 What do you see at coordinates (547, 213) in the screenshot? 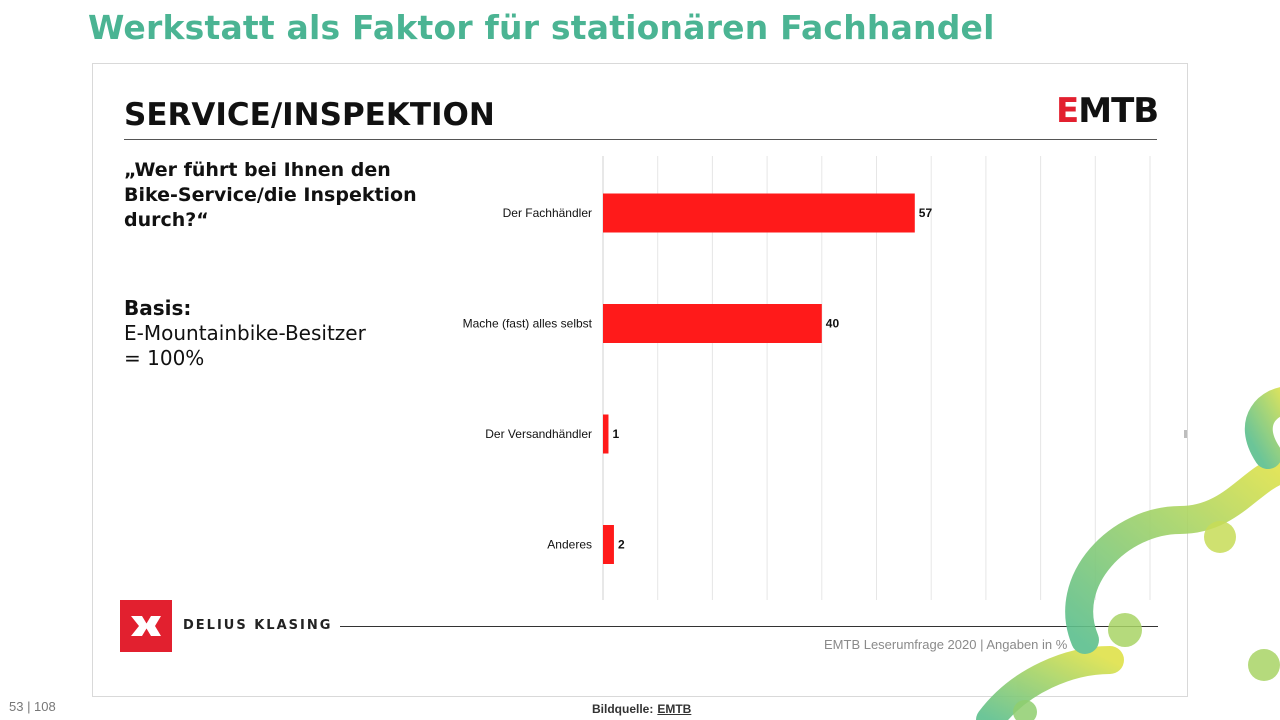
I see `category-label: Der Fachhändler` at bounding box center [547, 213].